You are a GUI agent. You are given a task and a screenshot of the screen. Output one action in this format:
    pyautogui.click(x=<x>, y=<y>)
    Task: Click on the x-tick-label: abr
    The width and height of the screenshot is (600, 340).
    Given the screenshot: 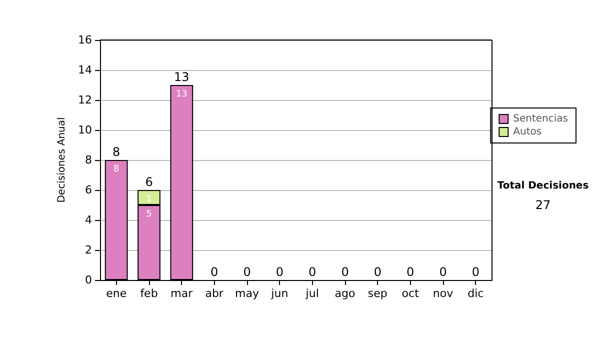 What is the action you would take?
    pyautogui.click(x=214, y=293)
    